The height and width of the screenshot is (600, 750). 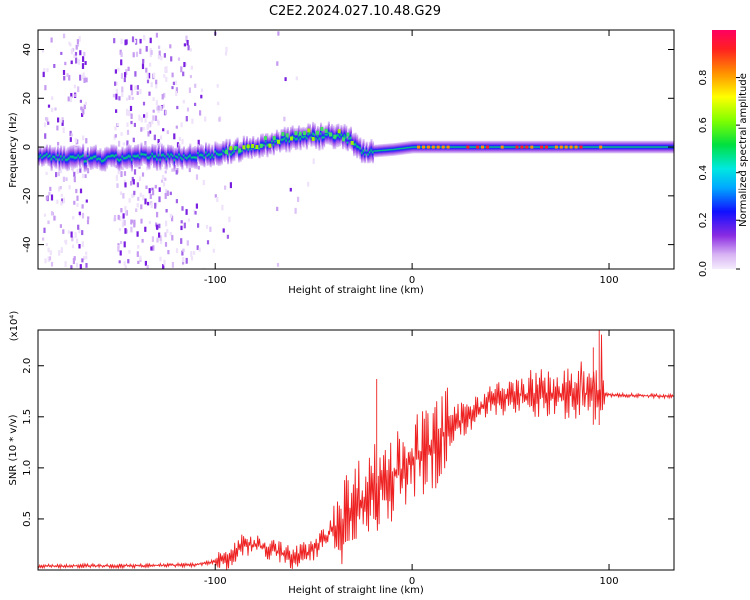 I want to click on y-tick-label: 1.5, so click(x=27, y=417).